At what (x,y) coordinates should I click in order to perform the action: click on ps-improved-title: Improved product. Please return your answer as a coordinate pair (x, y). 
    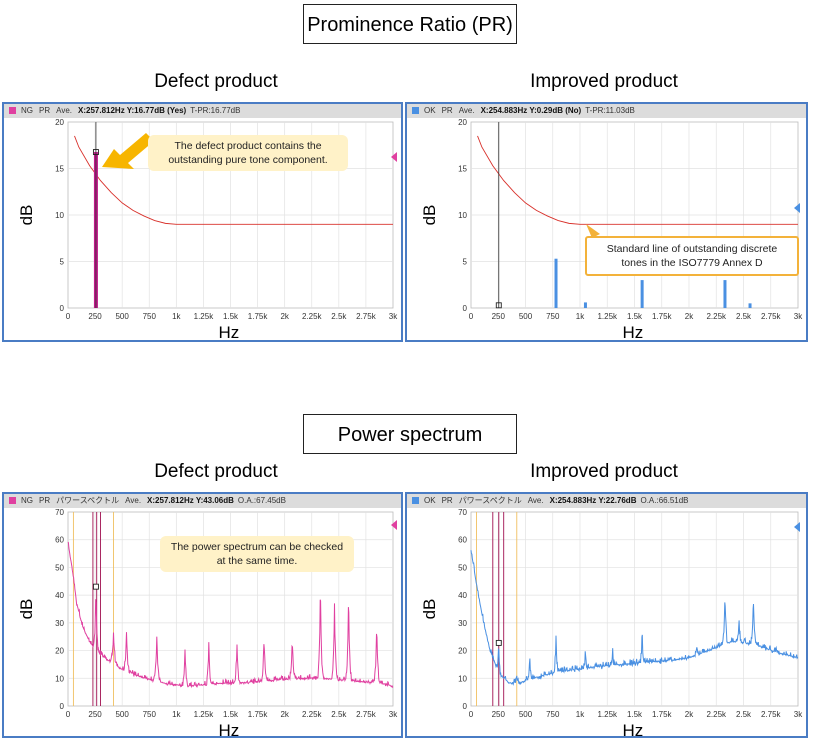
    Looking at the image, I should click on (604, 471).